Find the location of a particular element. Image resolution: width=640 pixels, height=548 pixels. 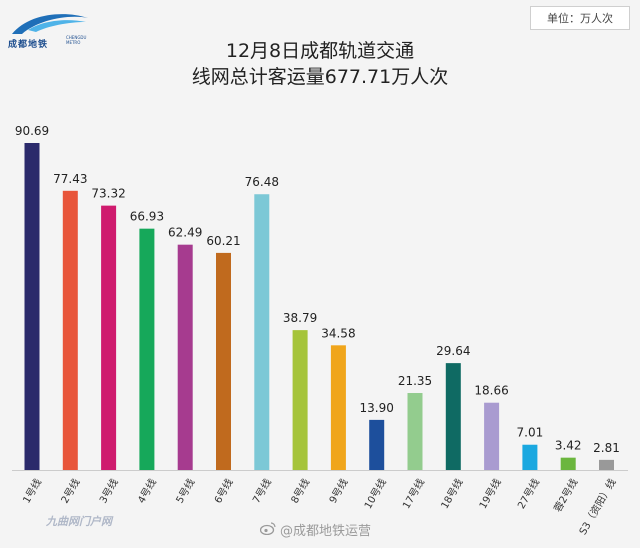

value-label-10: 13.90 is located at coordinates (377, 408).